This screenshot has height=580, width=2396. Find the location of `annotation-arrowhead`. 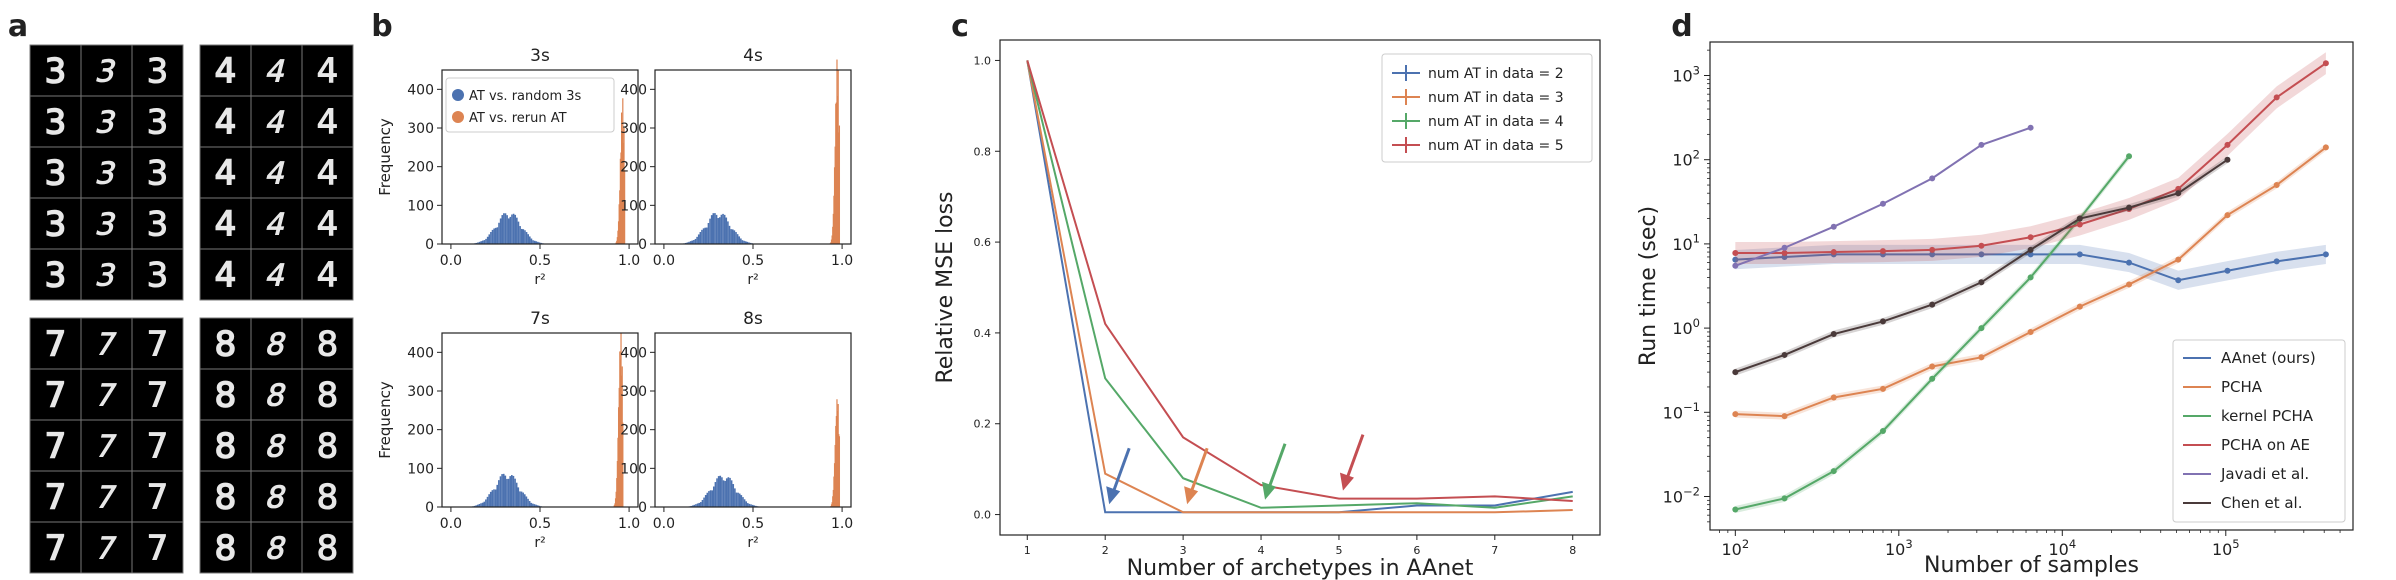

annotation-arrowhead is located at coordinates (1269, 490).